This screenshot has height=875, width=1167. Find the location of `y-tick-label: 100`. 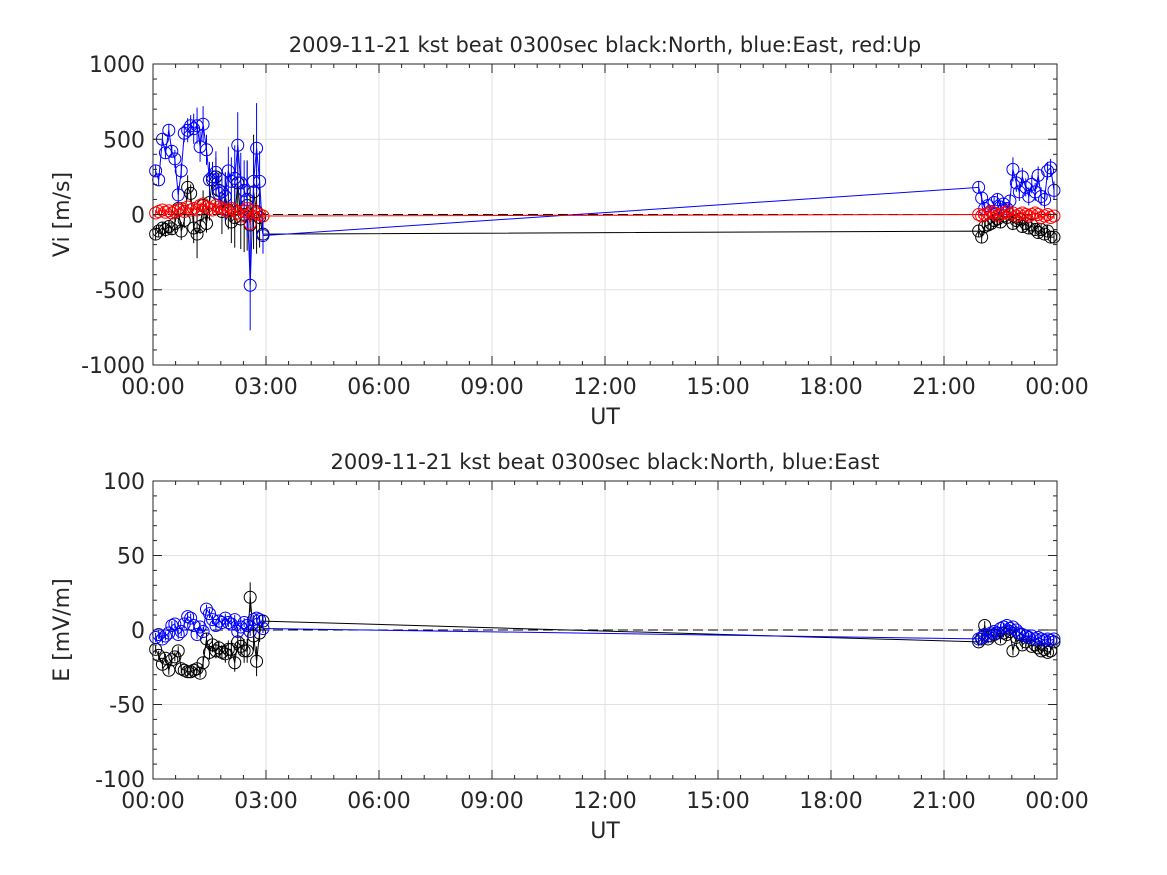

y-tick-label: 100 is located at coordinates (124, 482).